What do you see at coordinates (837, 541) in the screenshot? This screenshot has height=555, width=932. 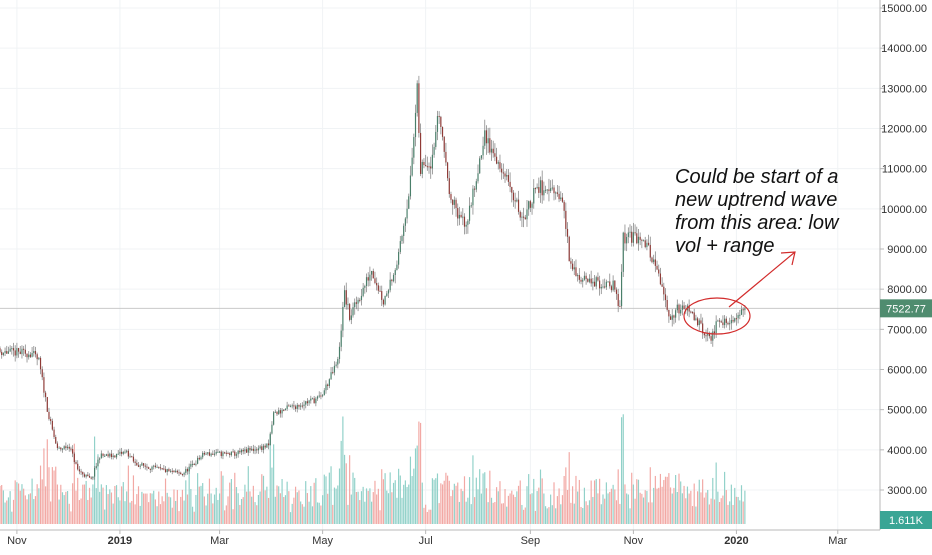 I see `x-tick-label: Mar` at bounding box center [837, 541].